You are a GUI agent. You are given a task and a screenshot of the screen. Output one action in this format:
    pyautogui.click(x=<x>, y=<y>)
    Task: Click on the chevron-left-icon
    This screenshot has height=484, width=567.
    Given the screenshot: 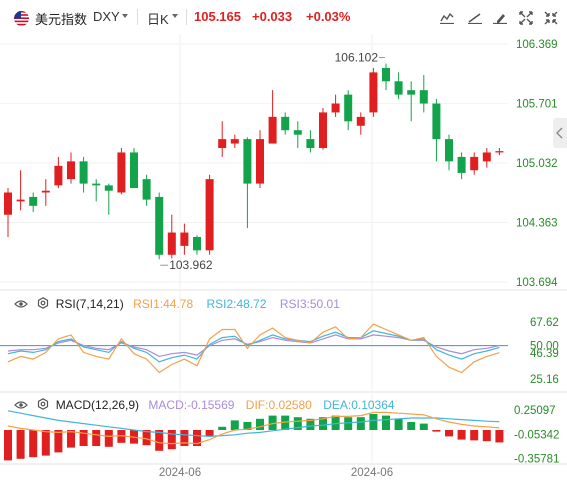 What is the action you would take?
    pyautogui.click(x=559, y=133)
    